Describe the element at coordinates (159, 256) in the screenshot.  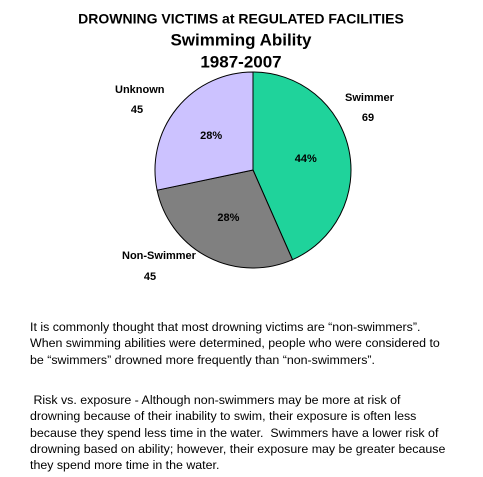
I see `category-label: Non-Swimmer` at that location.